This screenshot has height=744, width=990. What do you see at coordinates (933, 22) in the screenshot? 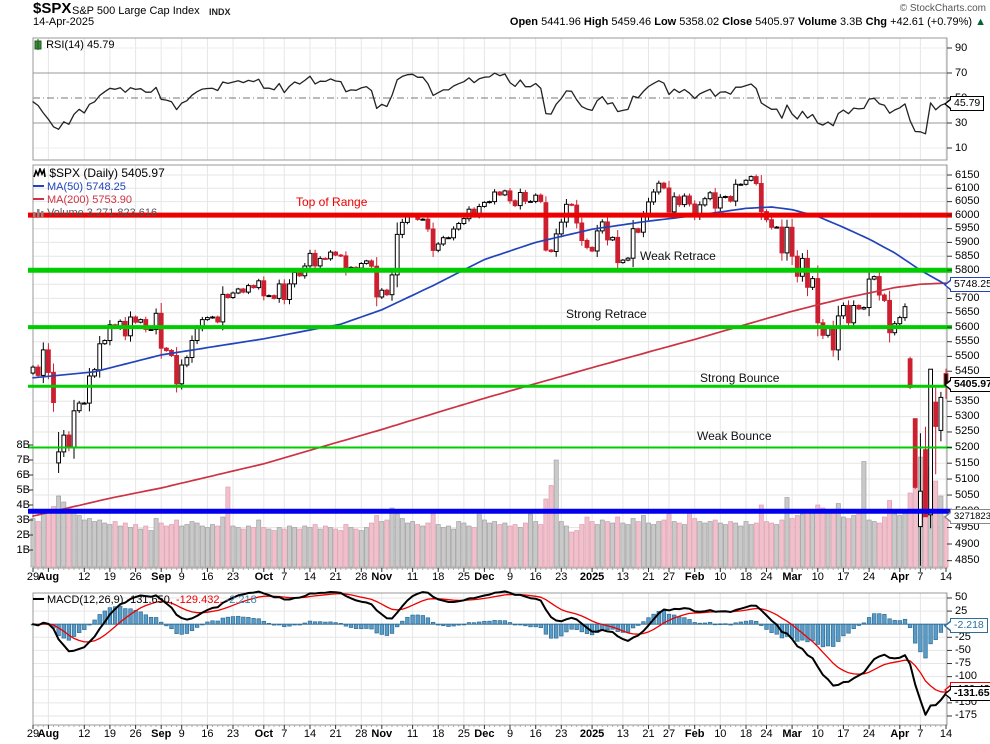
I see `quote-part: +42.61 (+0.79%)` at bounding box center [933, 22].